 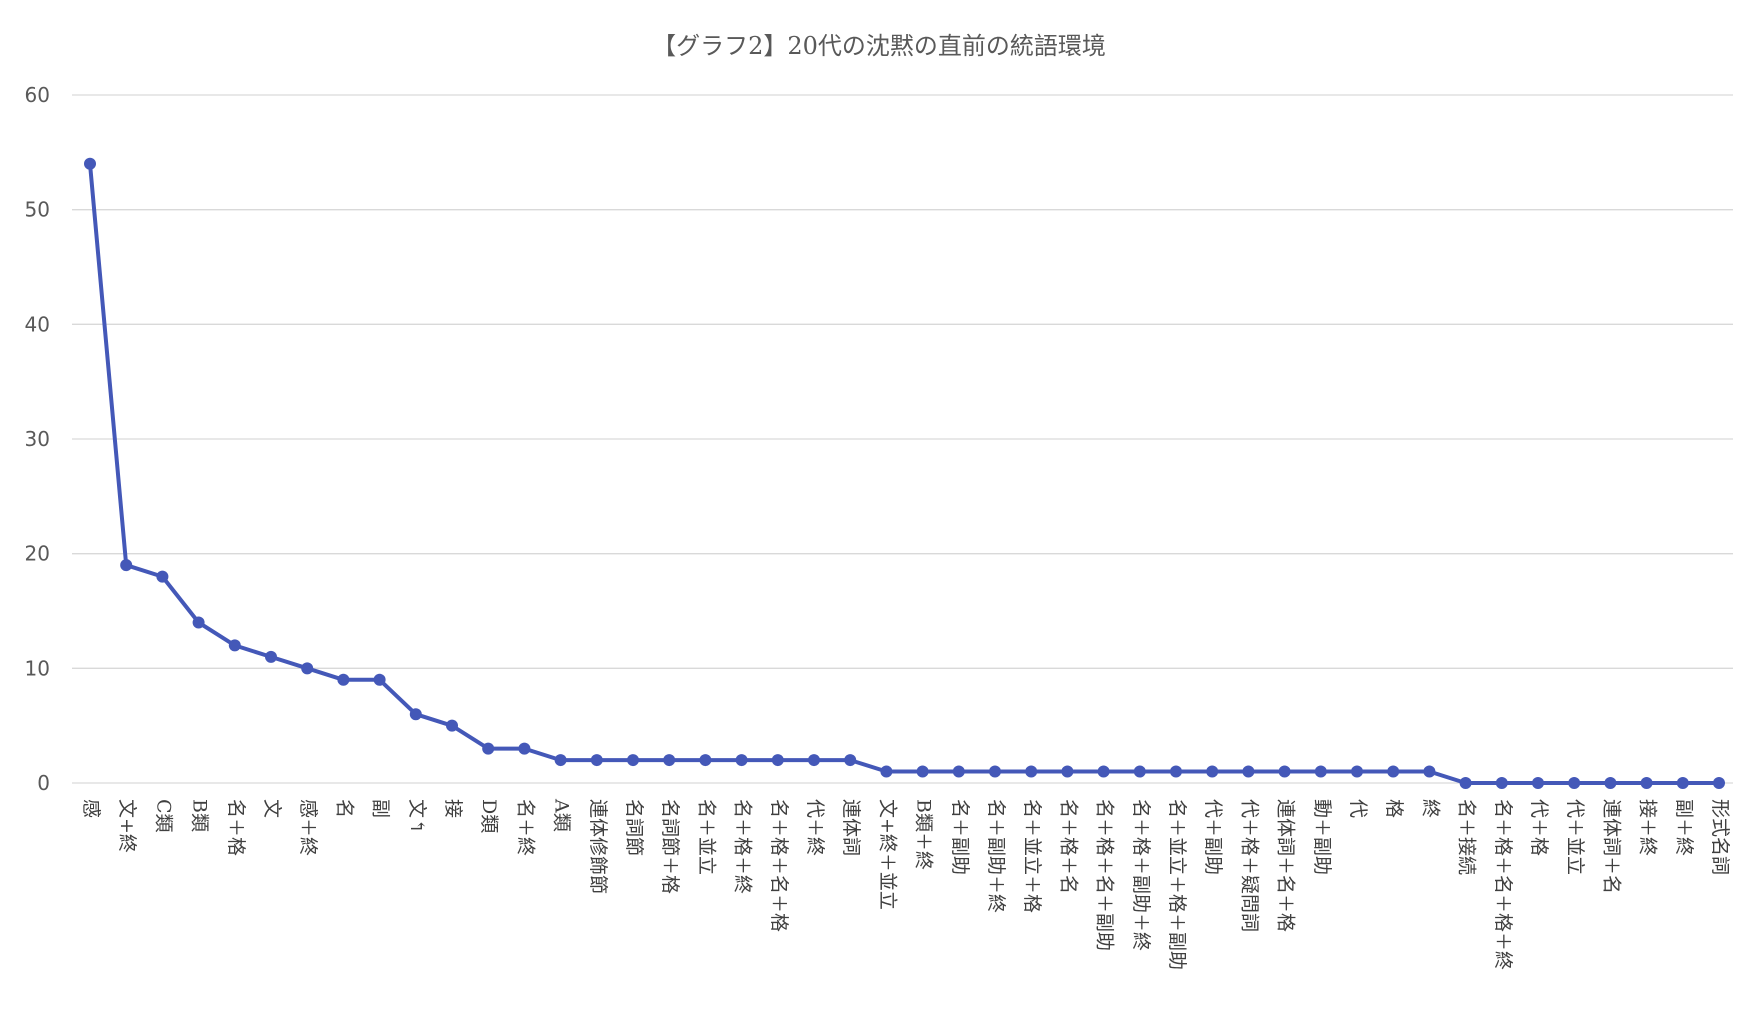 I want to click on x-tick-label: 代＋格＋疑問詞, so click(x=1249, y=865).